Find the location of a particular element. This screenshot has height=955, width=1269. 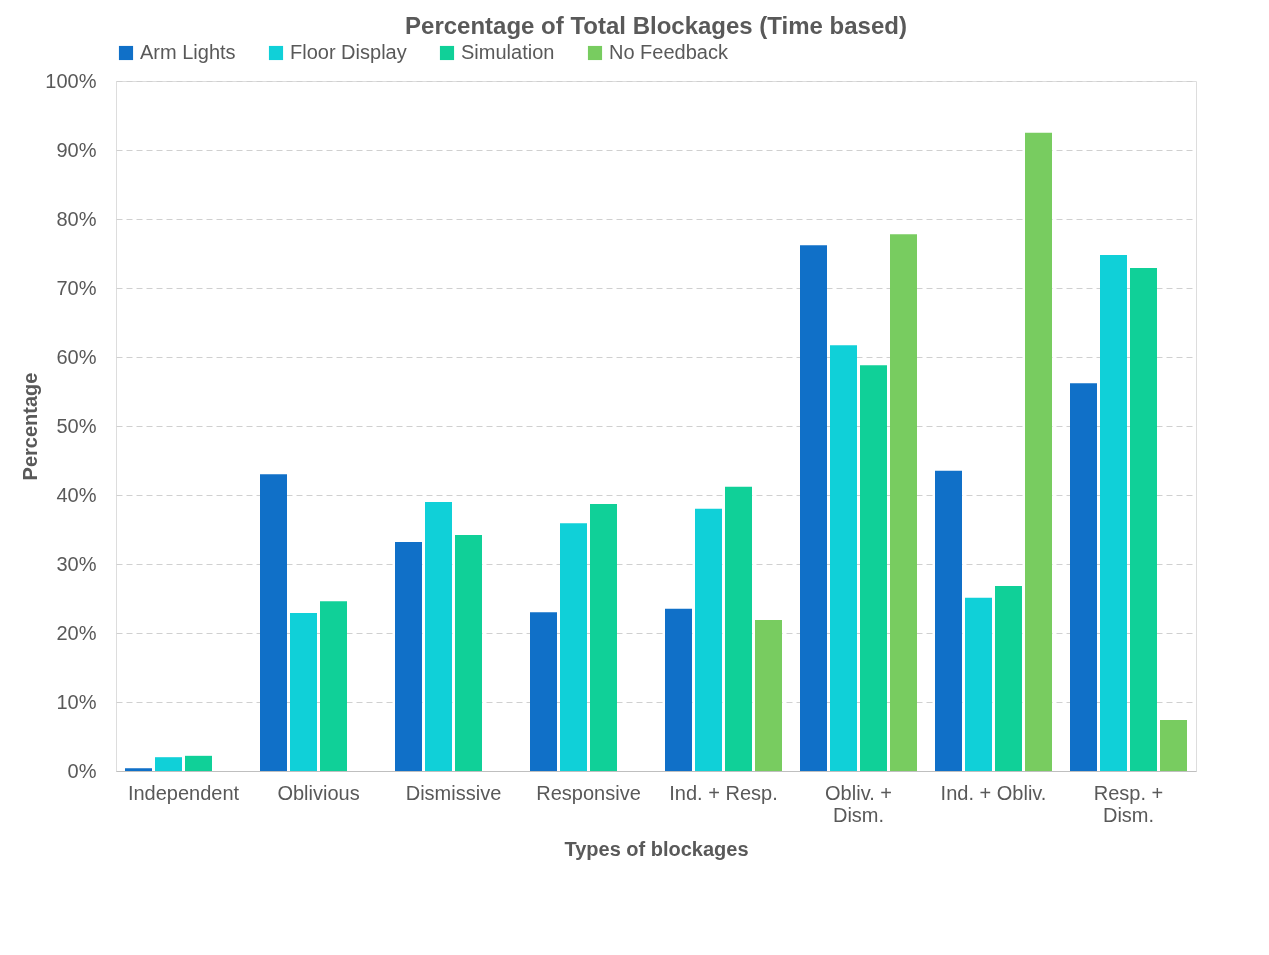

x-tick-label: Ind. + Obliv. is located at coordinates (993, 792).